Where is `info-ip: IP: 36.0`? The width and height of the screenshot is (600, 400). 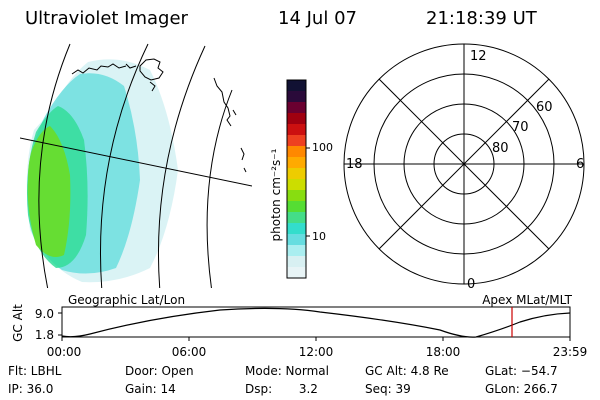
info-ip: IP: 36.0 is located at coordinates (31, 389).